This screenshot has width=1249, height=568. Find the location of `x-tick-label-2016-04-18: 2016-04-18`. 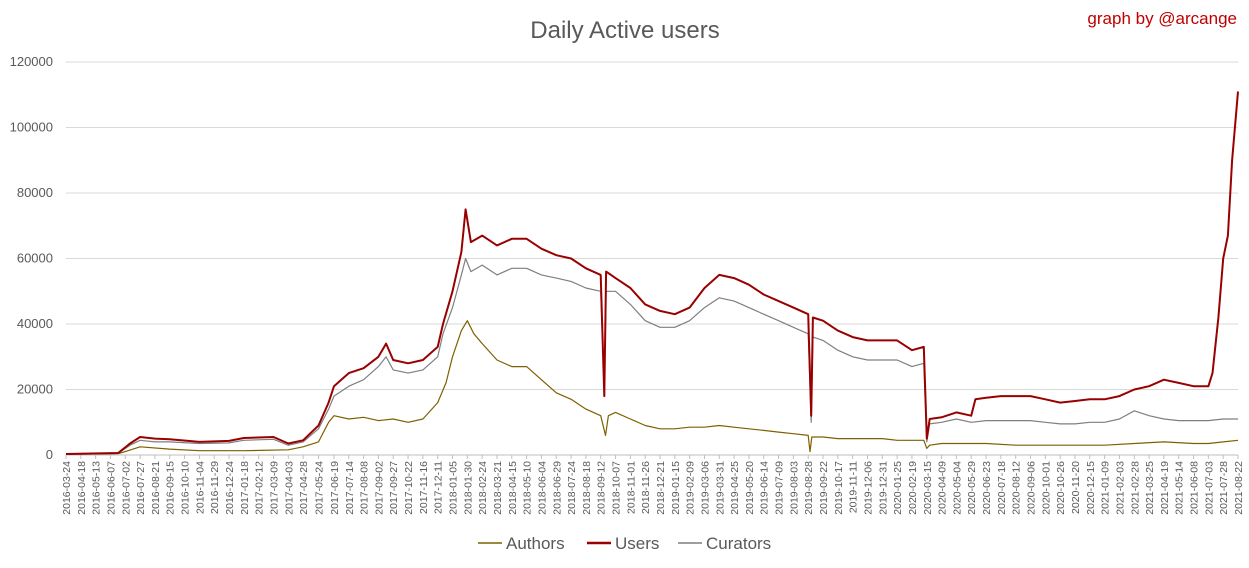

x-tick-label-2016-04-18: 2016-04-18 is located at coordinates (82, 488).